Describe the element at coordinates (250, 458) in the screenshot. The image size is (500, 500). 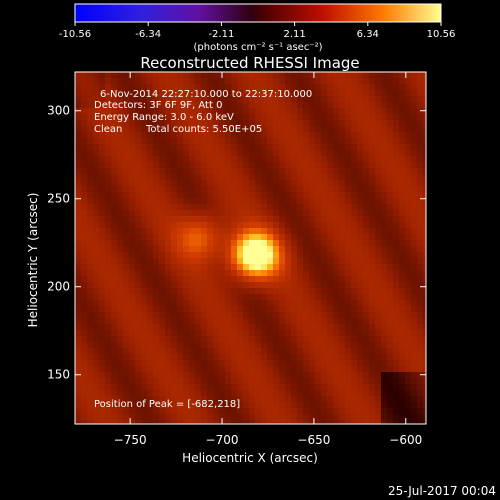
I see `x-axis-label: Heliocentric X (arcsec)` at that location.